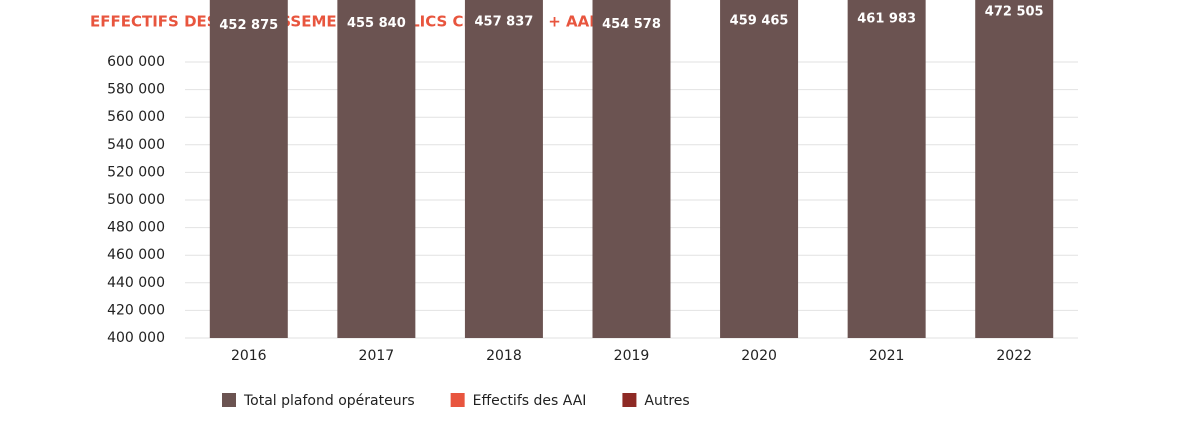 This screenshot has height=441, width=1200. Describe the element at coordinates (136, 62) in the screenshot. I see `y-tick-label: 600 000` at that location.